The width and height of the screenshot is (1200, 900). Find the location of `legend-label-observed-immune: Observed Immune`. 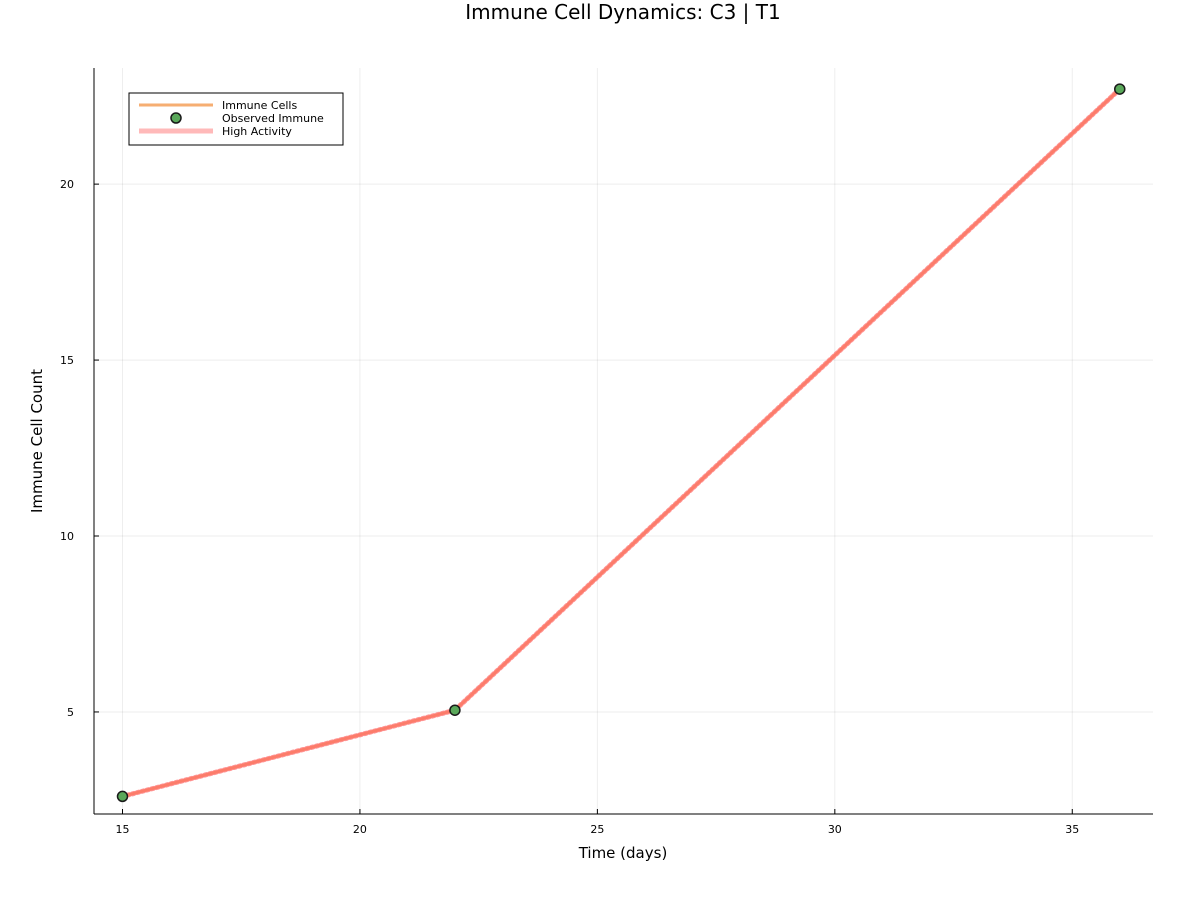

legend-label-observed-immune: Observed Immune is located at coordinates (273, 118).